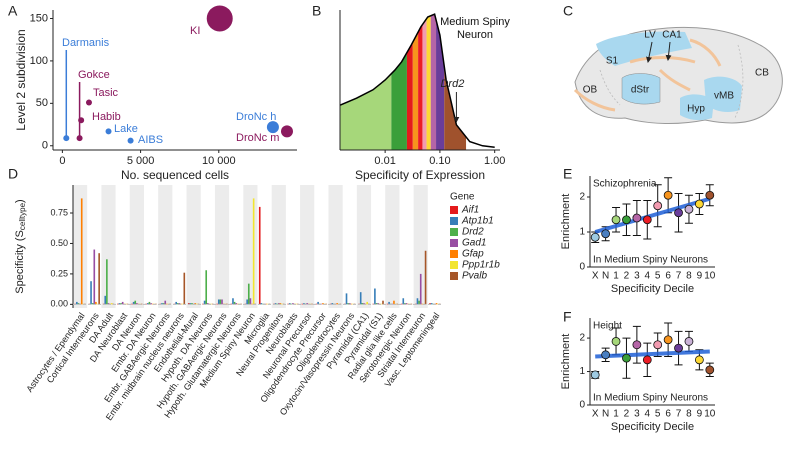 The height and width of the screenshot is (454, 800). What do you see at coordinates (20, 246) in the screenshot?
I see `y-axis-label: Specificity (Scelltype)` at bounding box center [20, 246].